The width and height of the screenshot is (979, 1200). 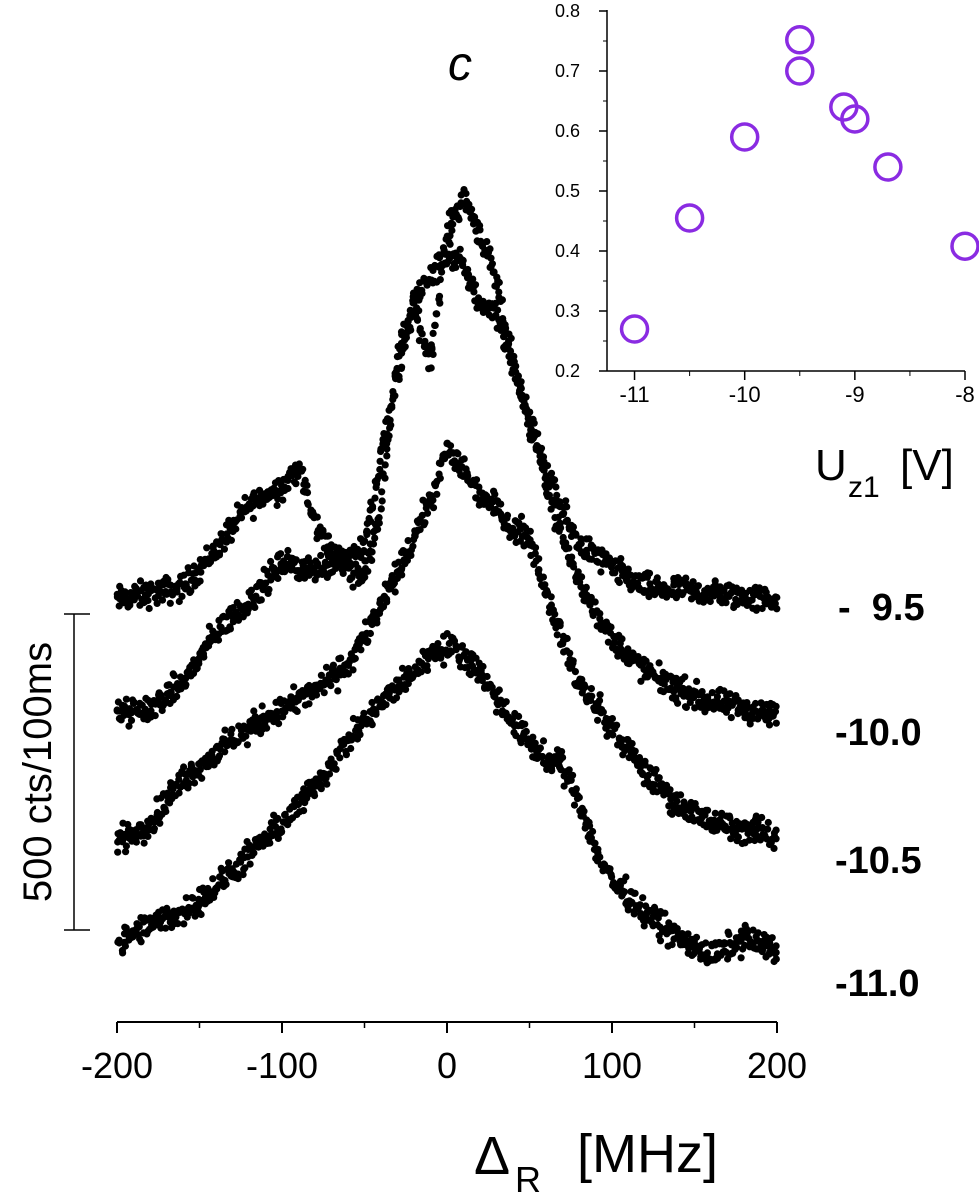 I want to click on inset-y-tick-label: 0.2, so click(x=567, y=371).